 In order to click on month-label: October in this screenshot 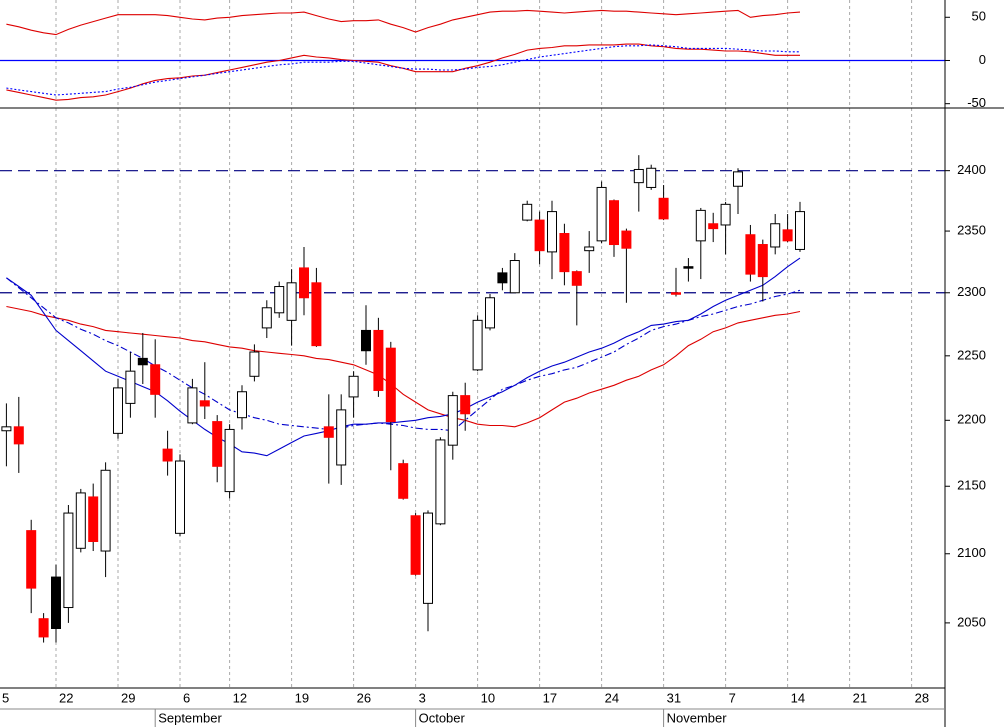, I will do `click(442, 717)`.